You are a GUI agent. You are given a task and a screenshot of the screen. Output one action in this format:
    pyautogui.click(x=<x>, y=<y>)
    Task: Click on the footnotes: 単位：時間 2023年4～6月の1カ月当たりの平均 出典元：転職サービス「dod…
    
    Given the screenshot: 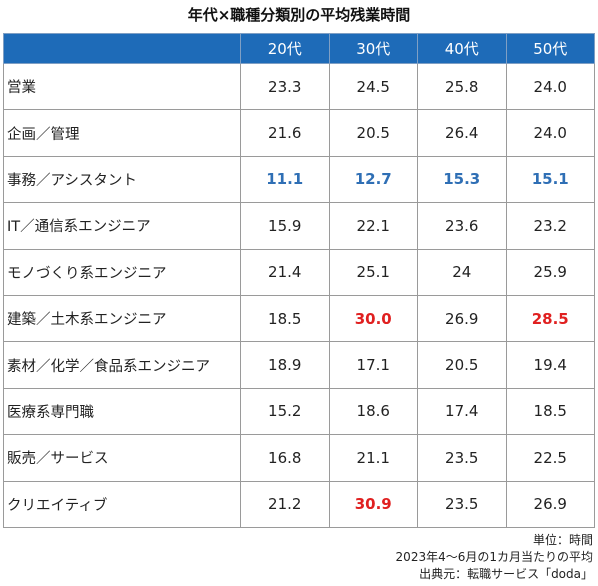 What is the action you would take?
    pyautogui.click(x=494, y=557)
    